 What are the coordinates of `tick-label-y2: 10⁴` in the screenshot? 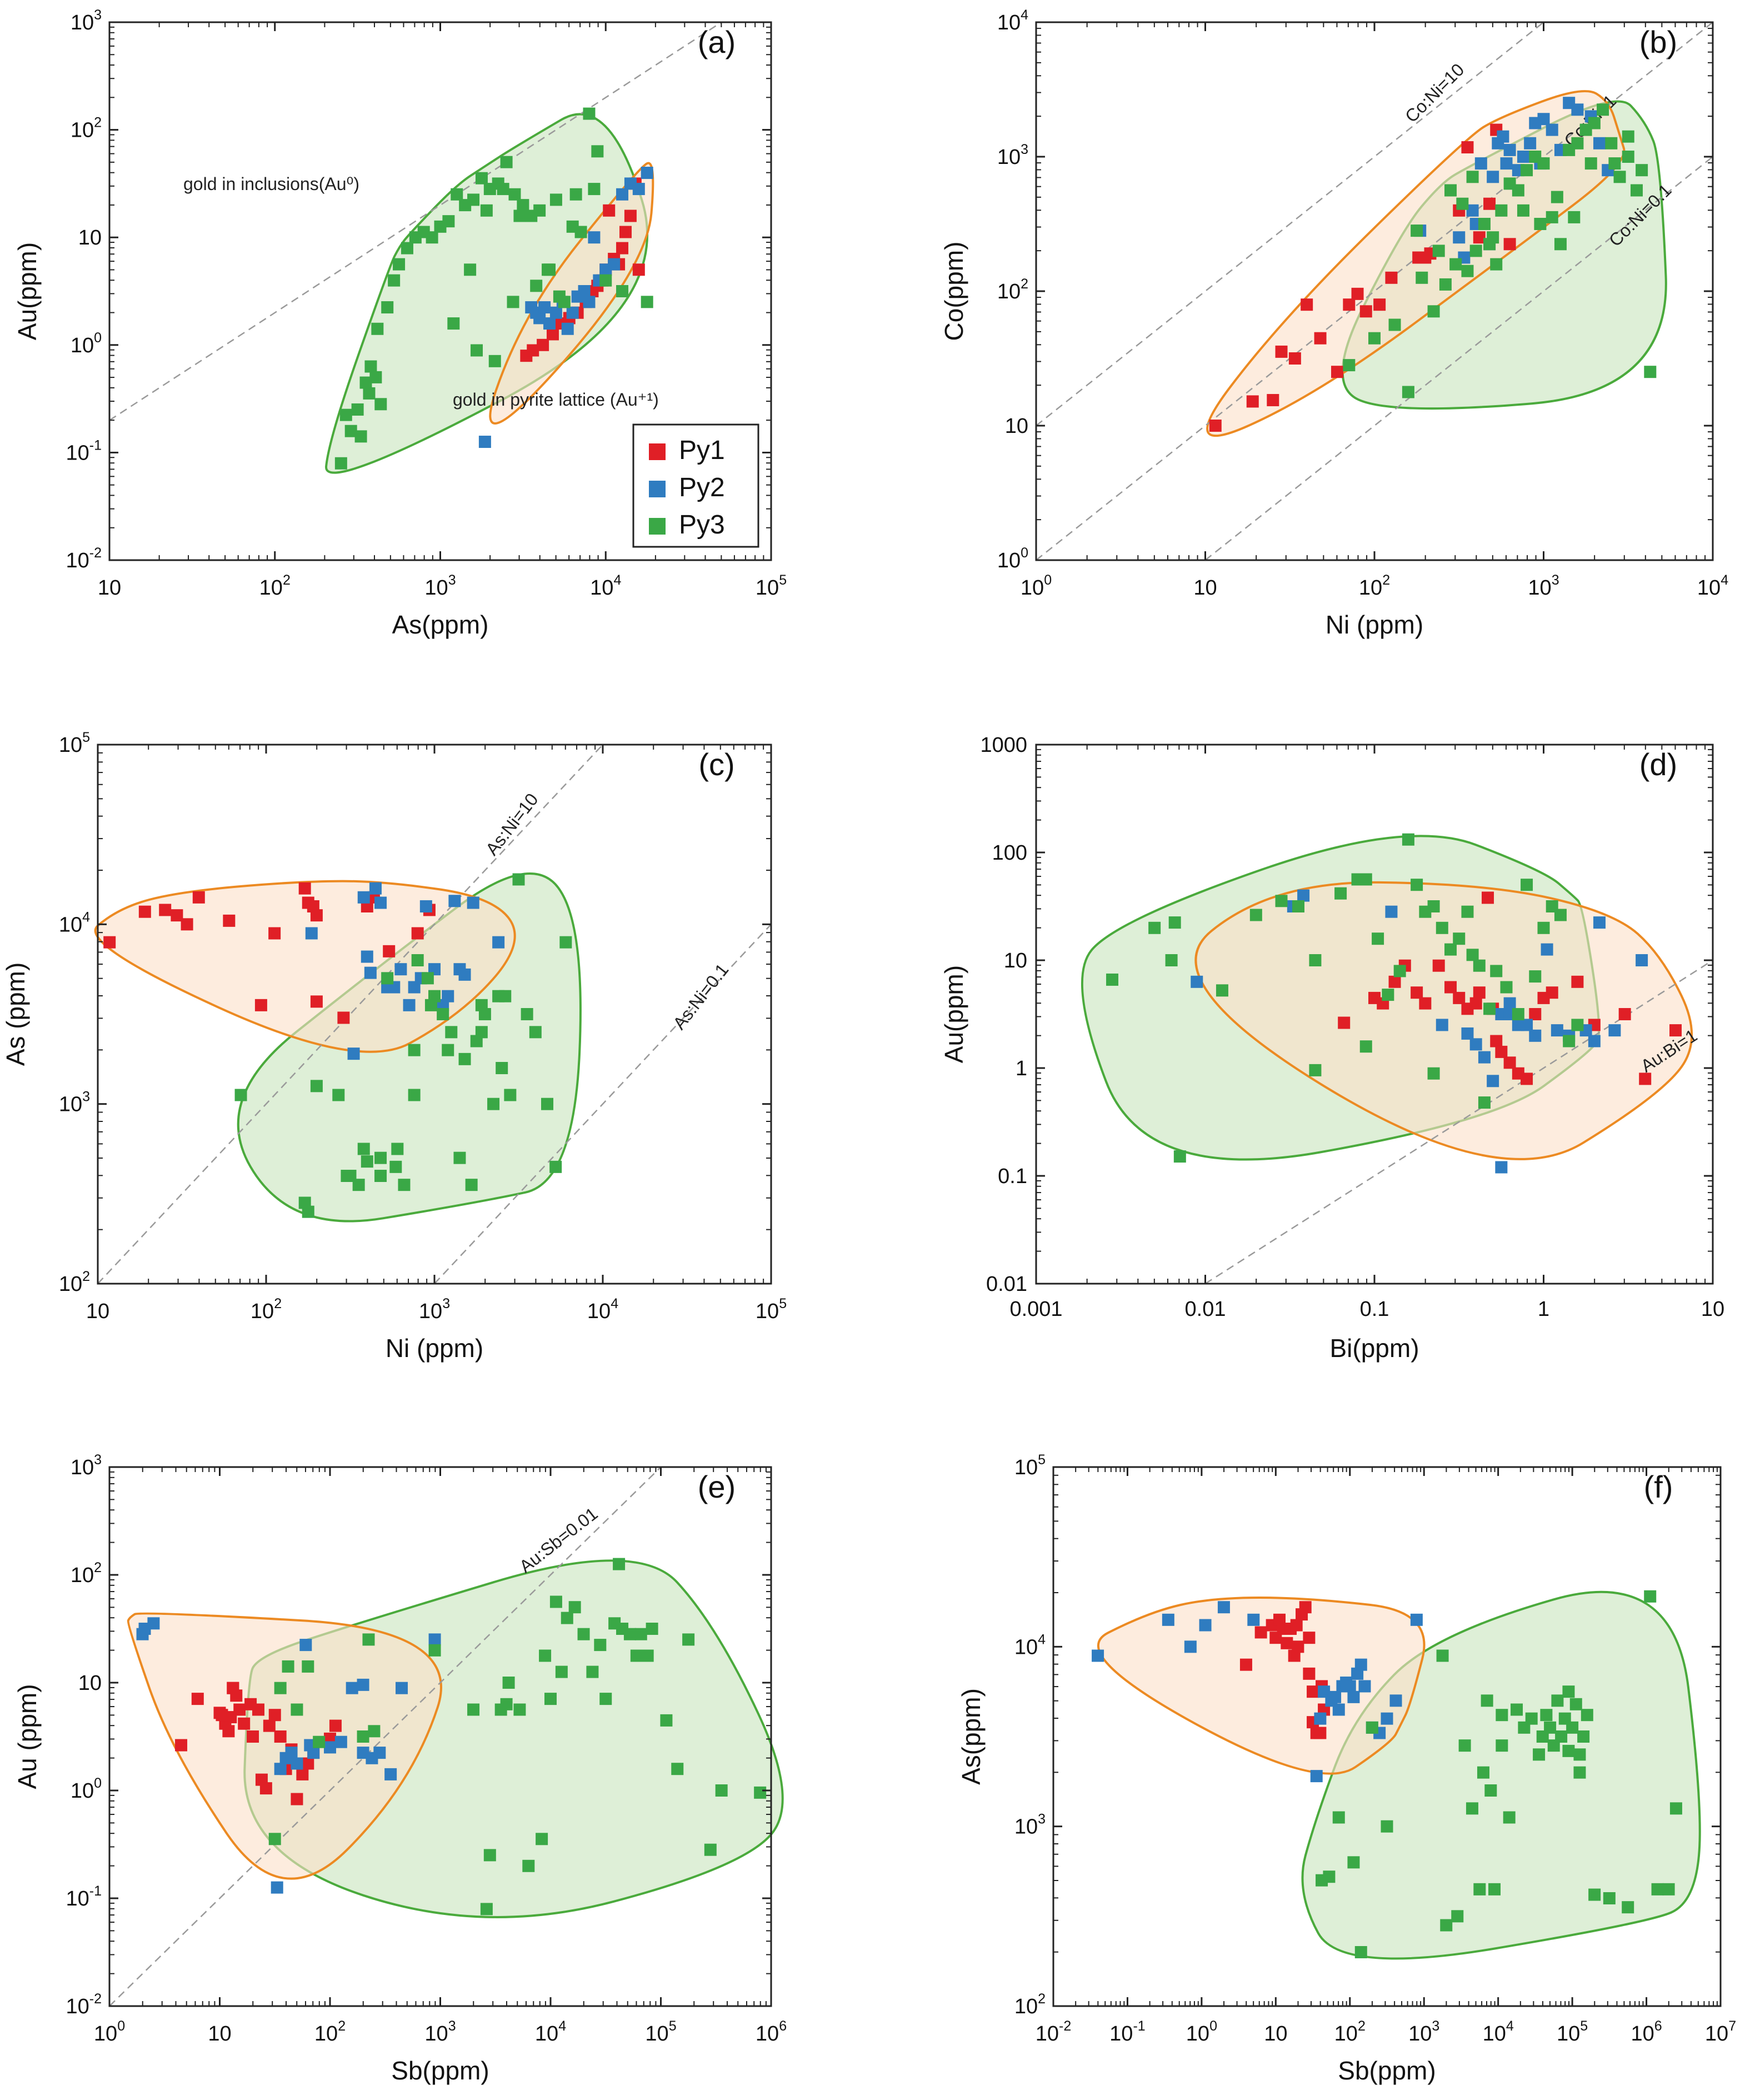 It's located at (1030, 1645).